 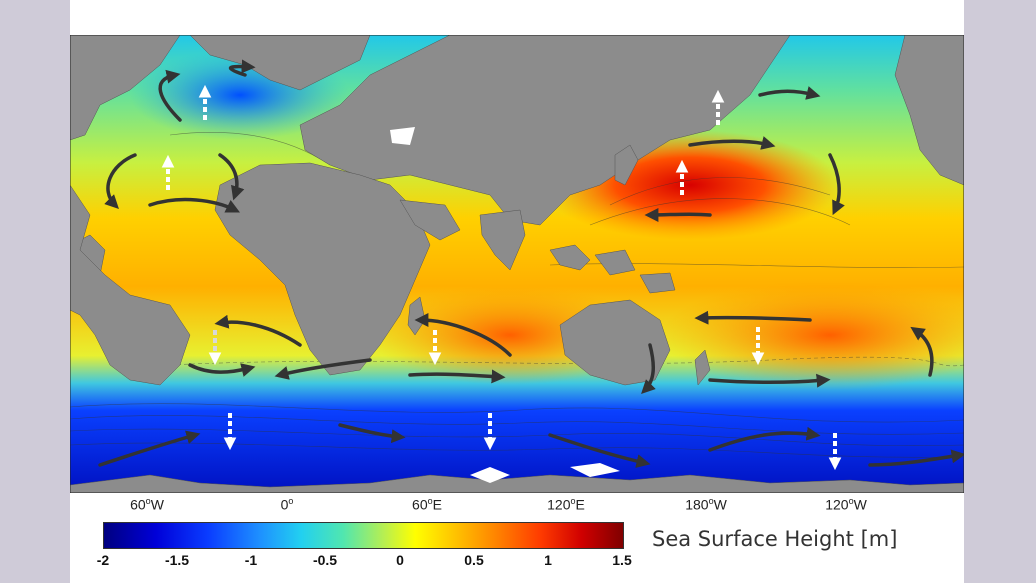 I want to click on north-america-west, so click(x=929, y=110).